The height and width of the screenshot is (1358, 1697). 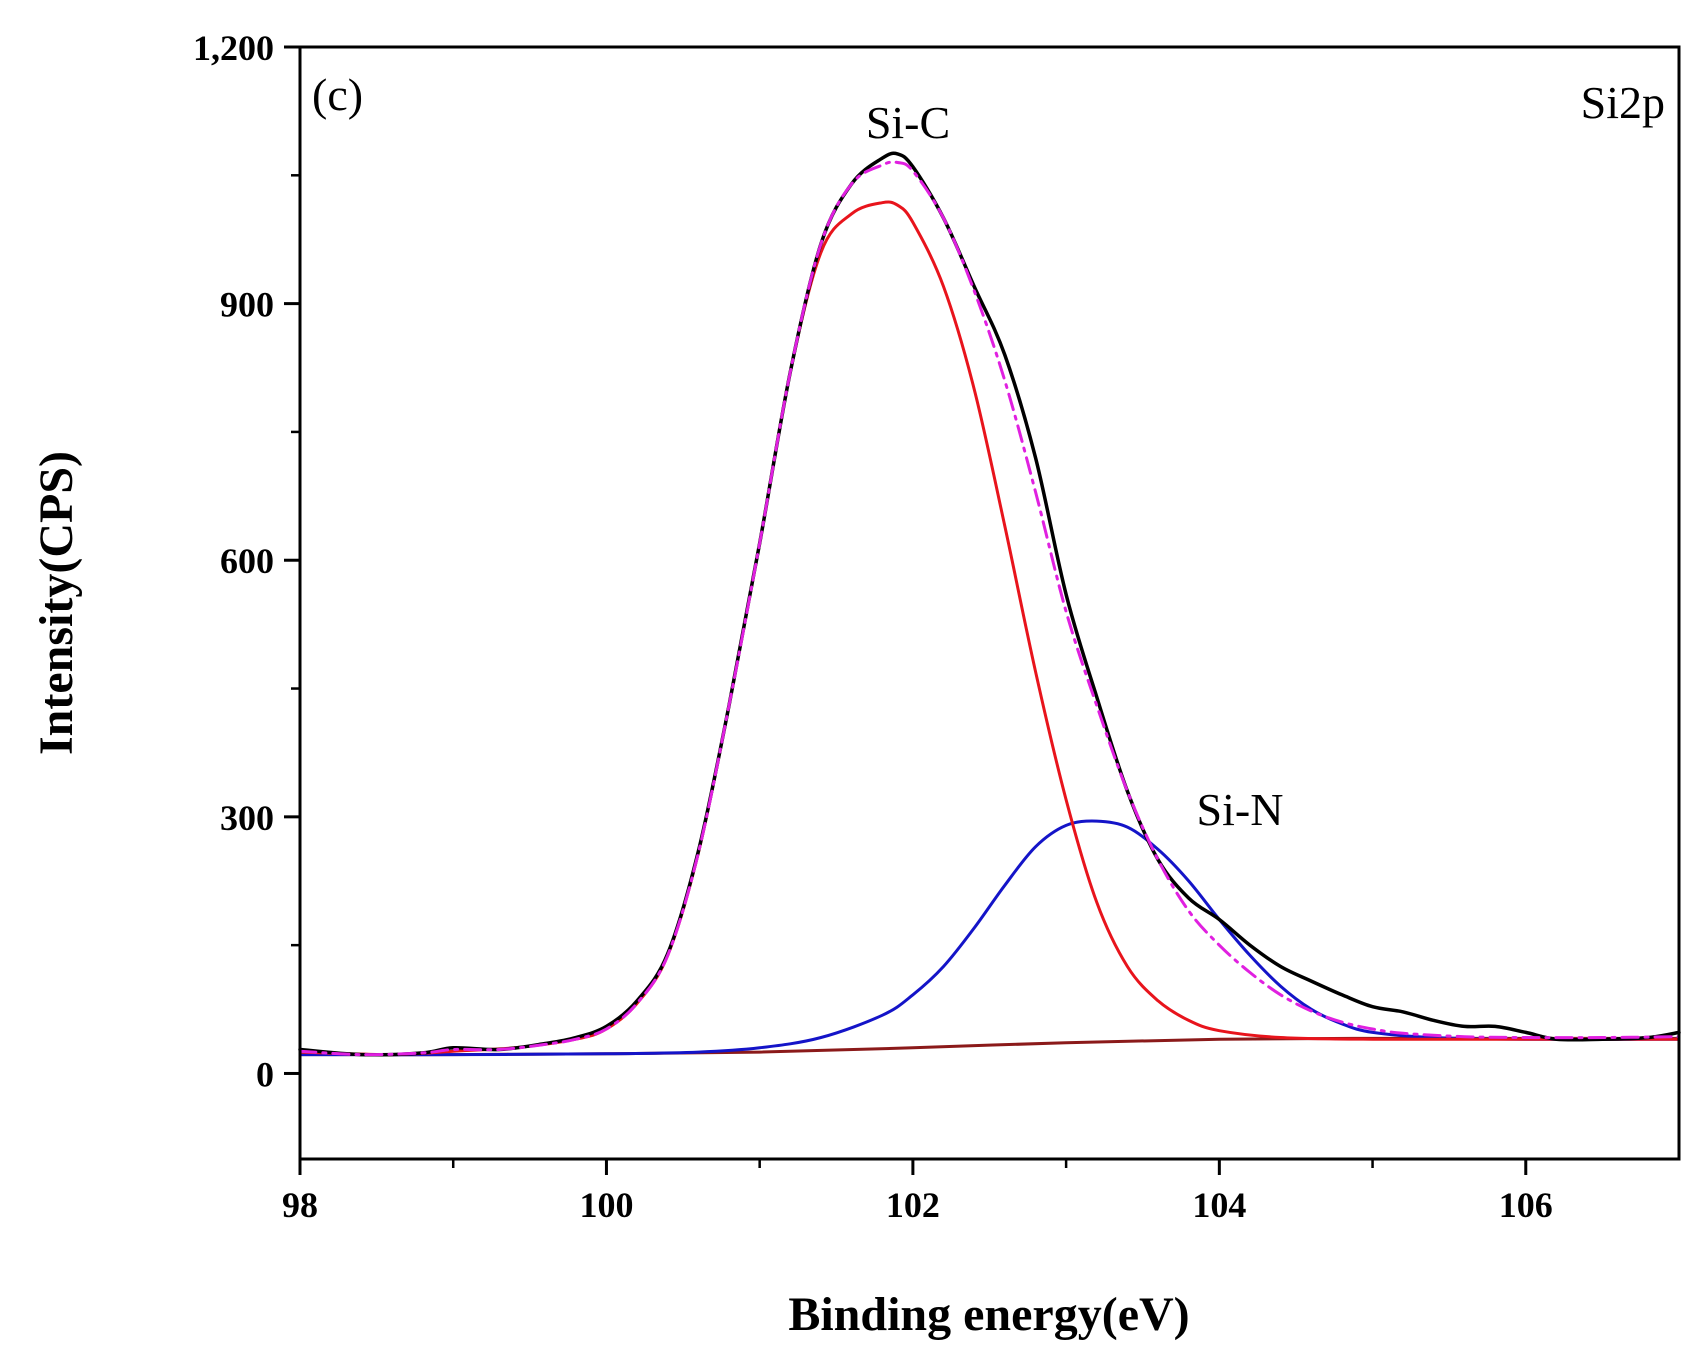 What do you see at coordinates (247, 561) in the screenshot?
I see `y-tick-label-600: 600` at bounding box center [247, 561].